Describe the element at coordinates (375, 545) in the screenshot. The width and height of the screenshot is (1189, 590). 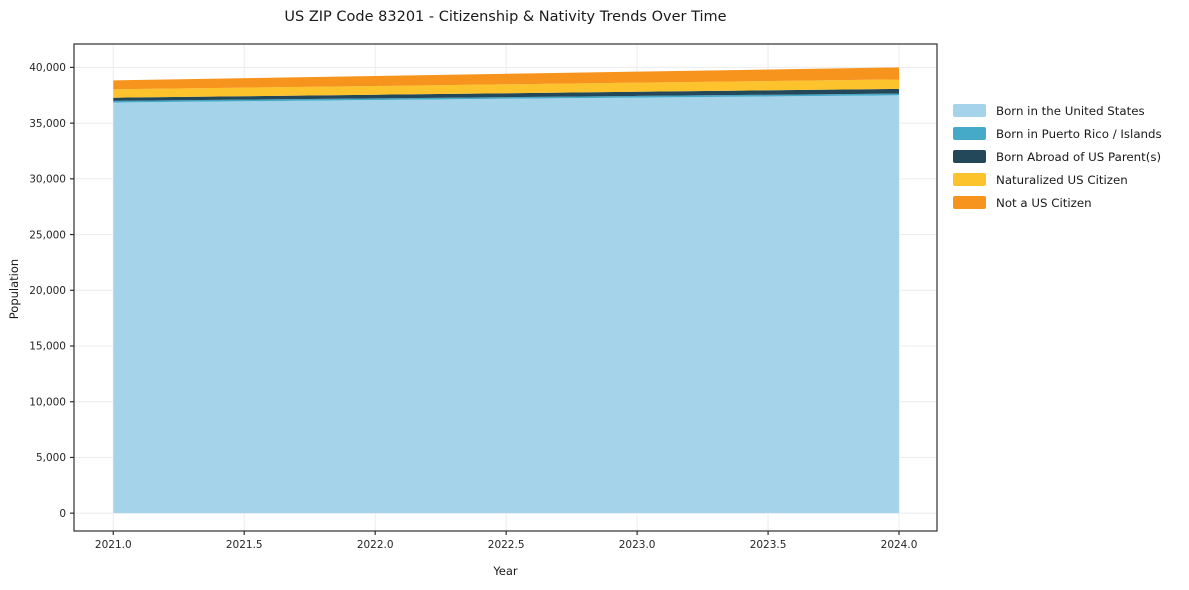
I see `x-tick-label: 2022.0` at that location.